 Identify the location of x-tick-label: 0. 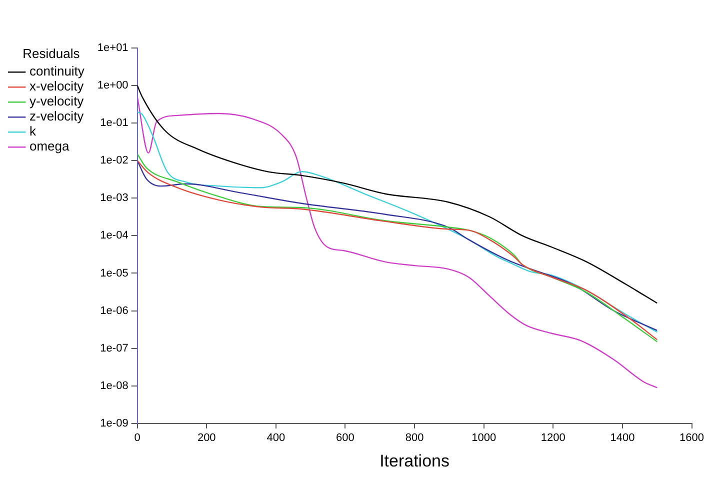
(137, 438).